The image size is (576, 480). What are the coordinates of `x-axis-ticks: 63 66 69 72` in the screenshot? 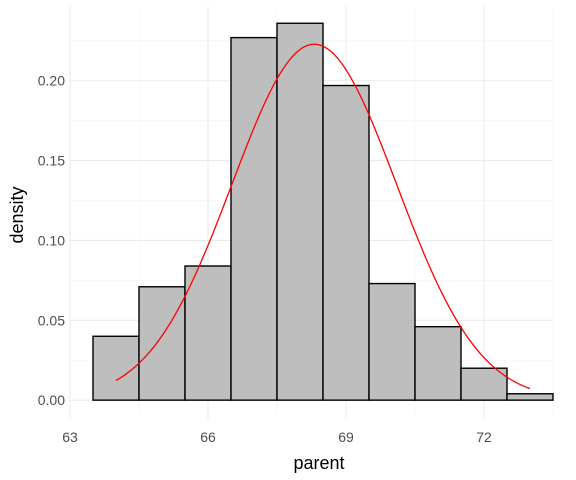 It's located at (277, 437).